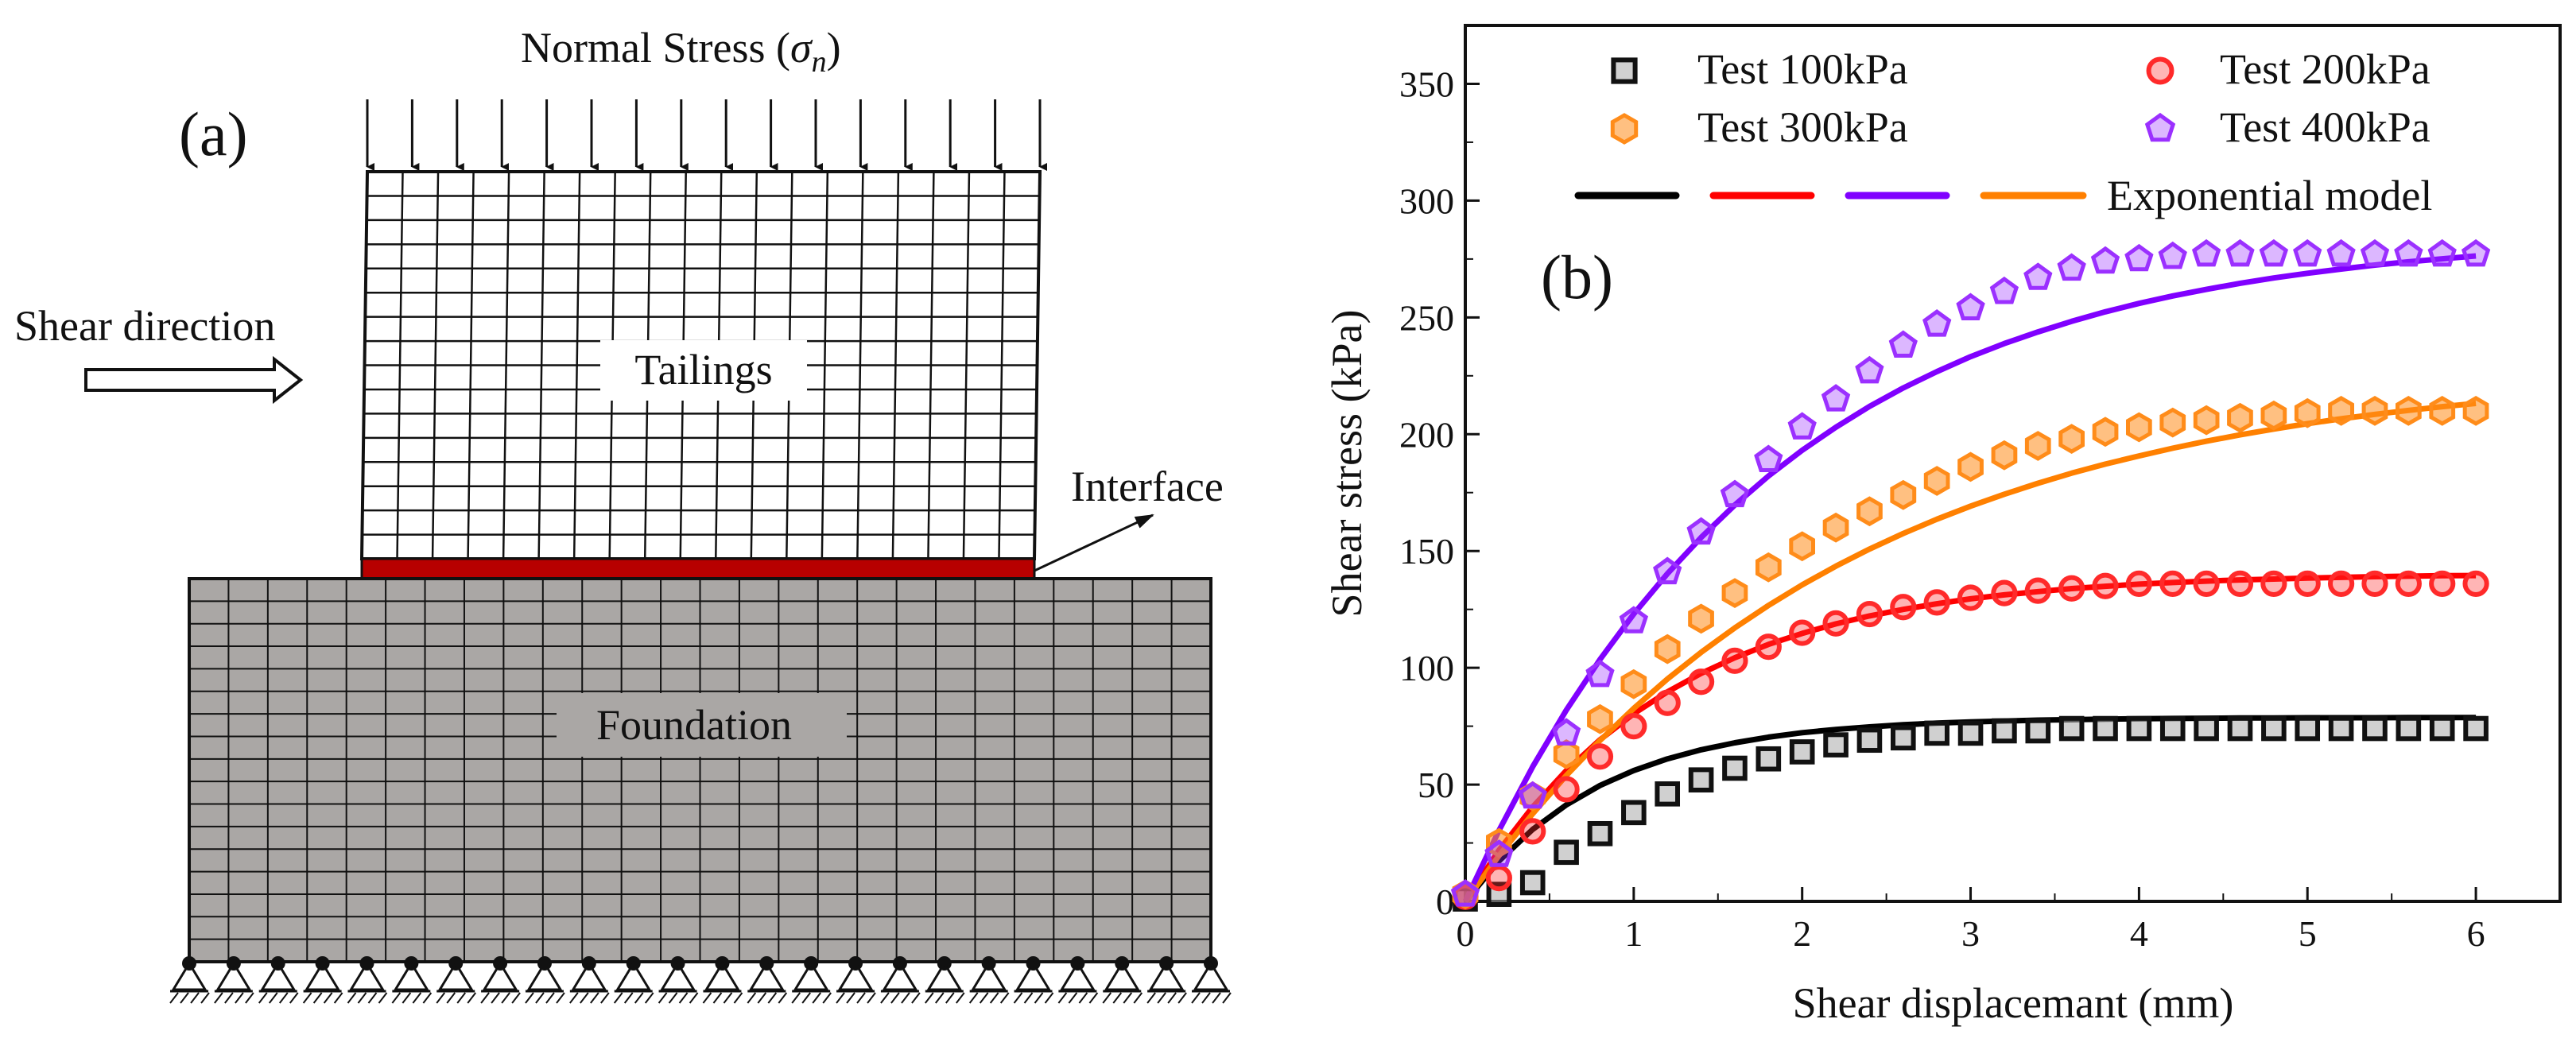 This screenshot has width=2576, height=1050. I want to click on normal-stress-suffix: ), so click(834, 48).